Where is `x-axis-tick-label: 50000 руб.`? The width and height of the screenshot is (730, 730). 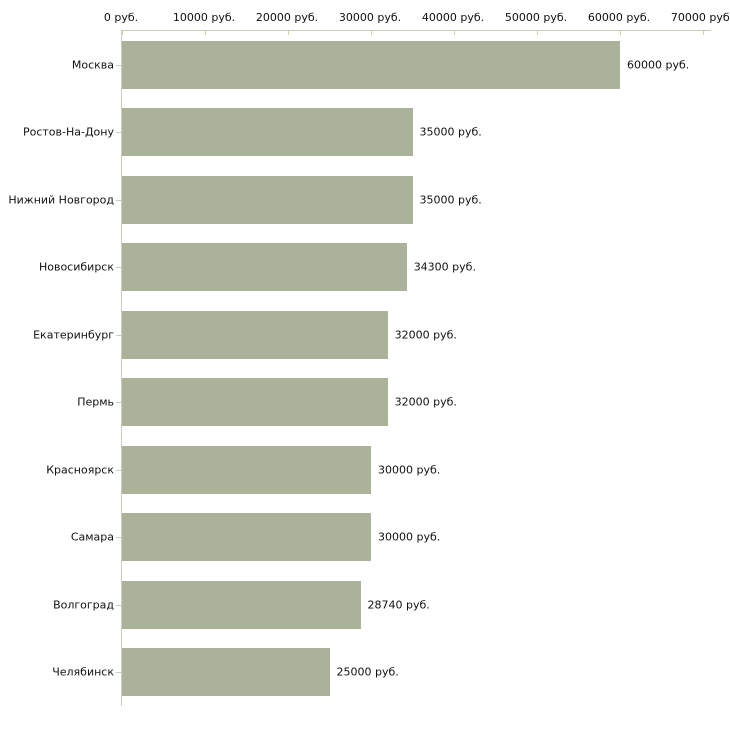
x-axis-tick-label: 50000 руб. is located at coordinates (536, 17).